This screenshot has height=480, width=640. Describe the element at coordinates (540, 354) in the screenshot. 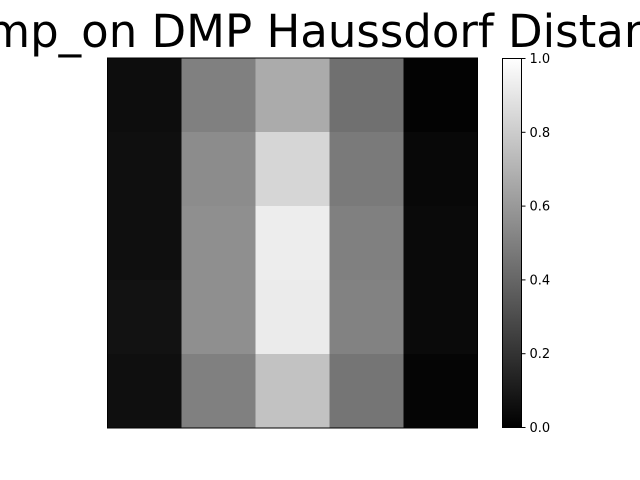

I see `colorbar-tick-label: 0.2` at that location.